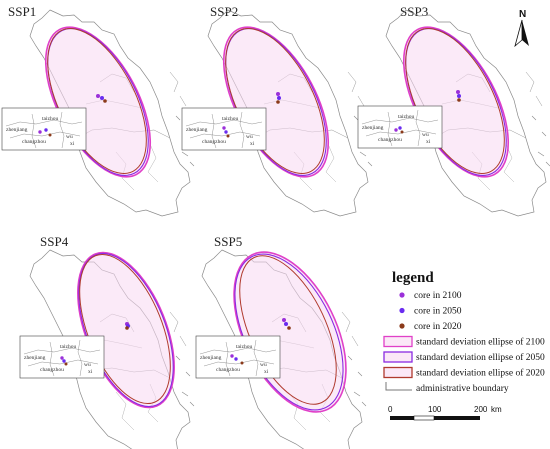  Describe the element at coordinates (462, 389) in the screenshot. I see `legend-label: administrative boundary` at that location.